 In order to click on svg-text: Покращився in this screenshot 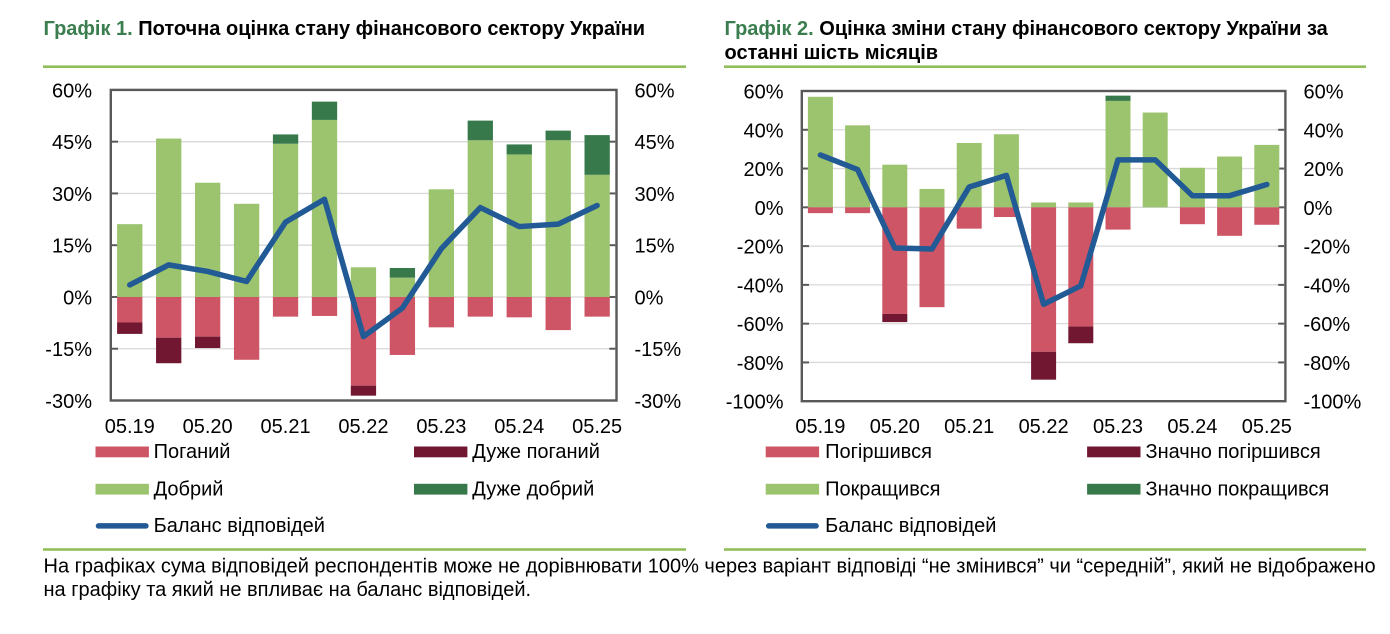, I will do `click(882, 490)`.